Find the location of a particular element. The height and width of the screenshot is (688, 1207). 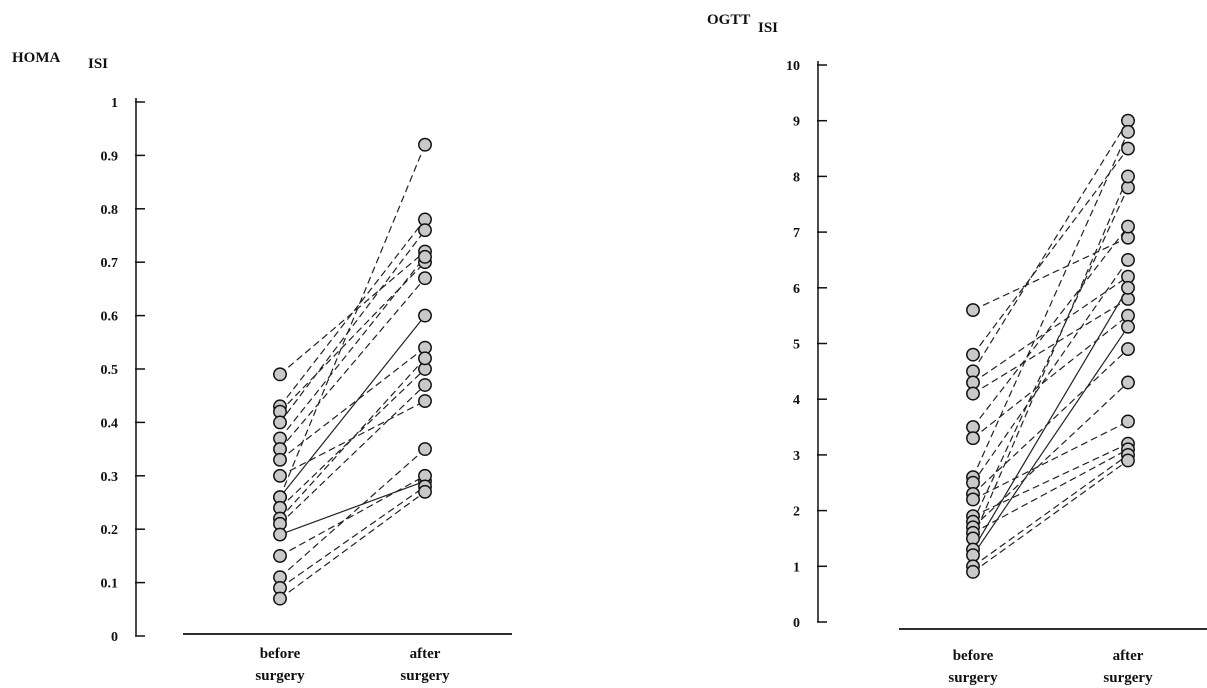

y-tick-label: 10 is located at coordinates (793, 66).